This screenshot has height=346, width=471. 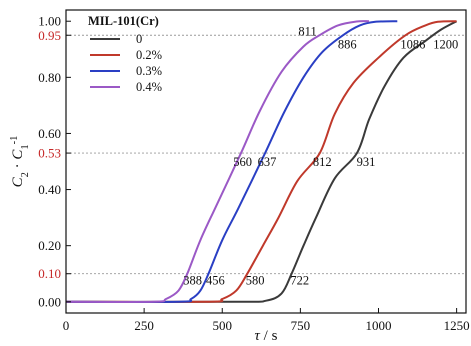 I want to click on y-tick-label: 0.10, so click(x=49, y=273).